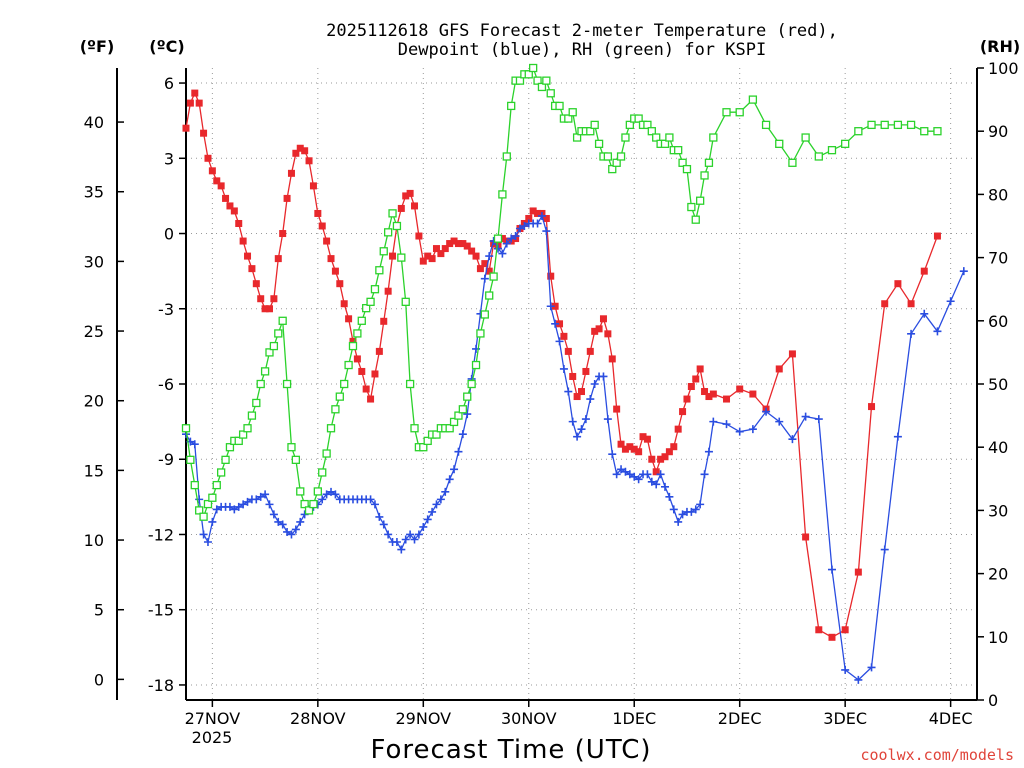 This screenshot has width=1024, height=768. What do you see at coordinates (166, 309) in the screenshot?
I see `celsius-tick-label: -3` at bounding box center [166, 309].